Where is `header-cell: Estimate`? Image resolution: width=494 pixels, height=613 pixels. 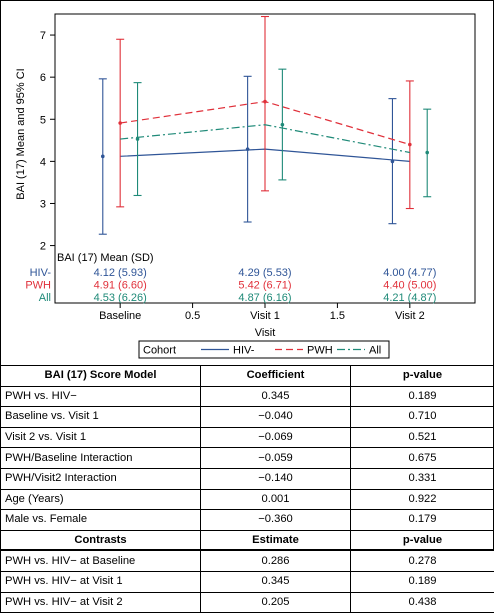 header-cell: Estimate is located at coordinates (276, 540).